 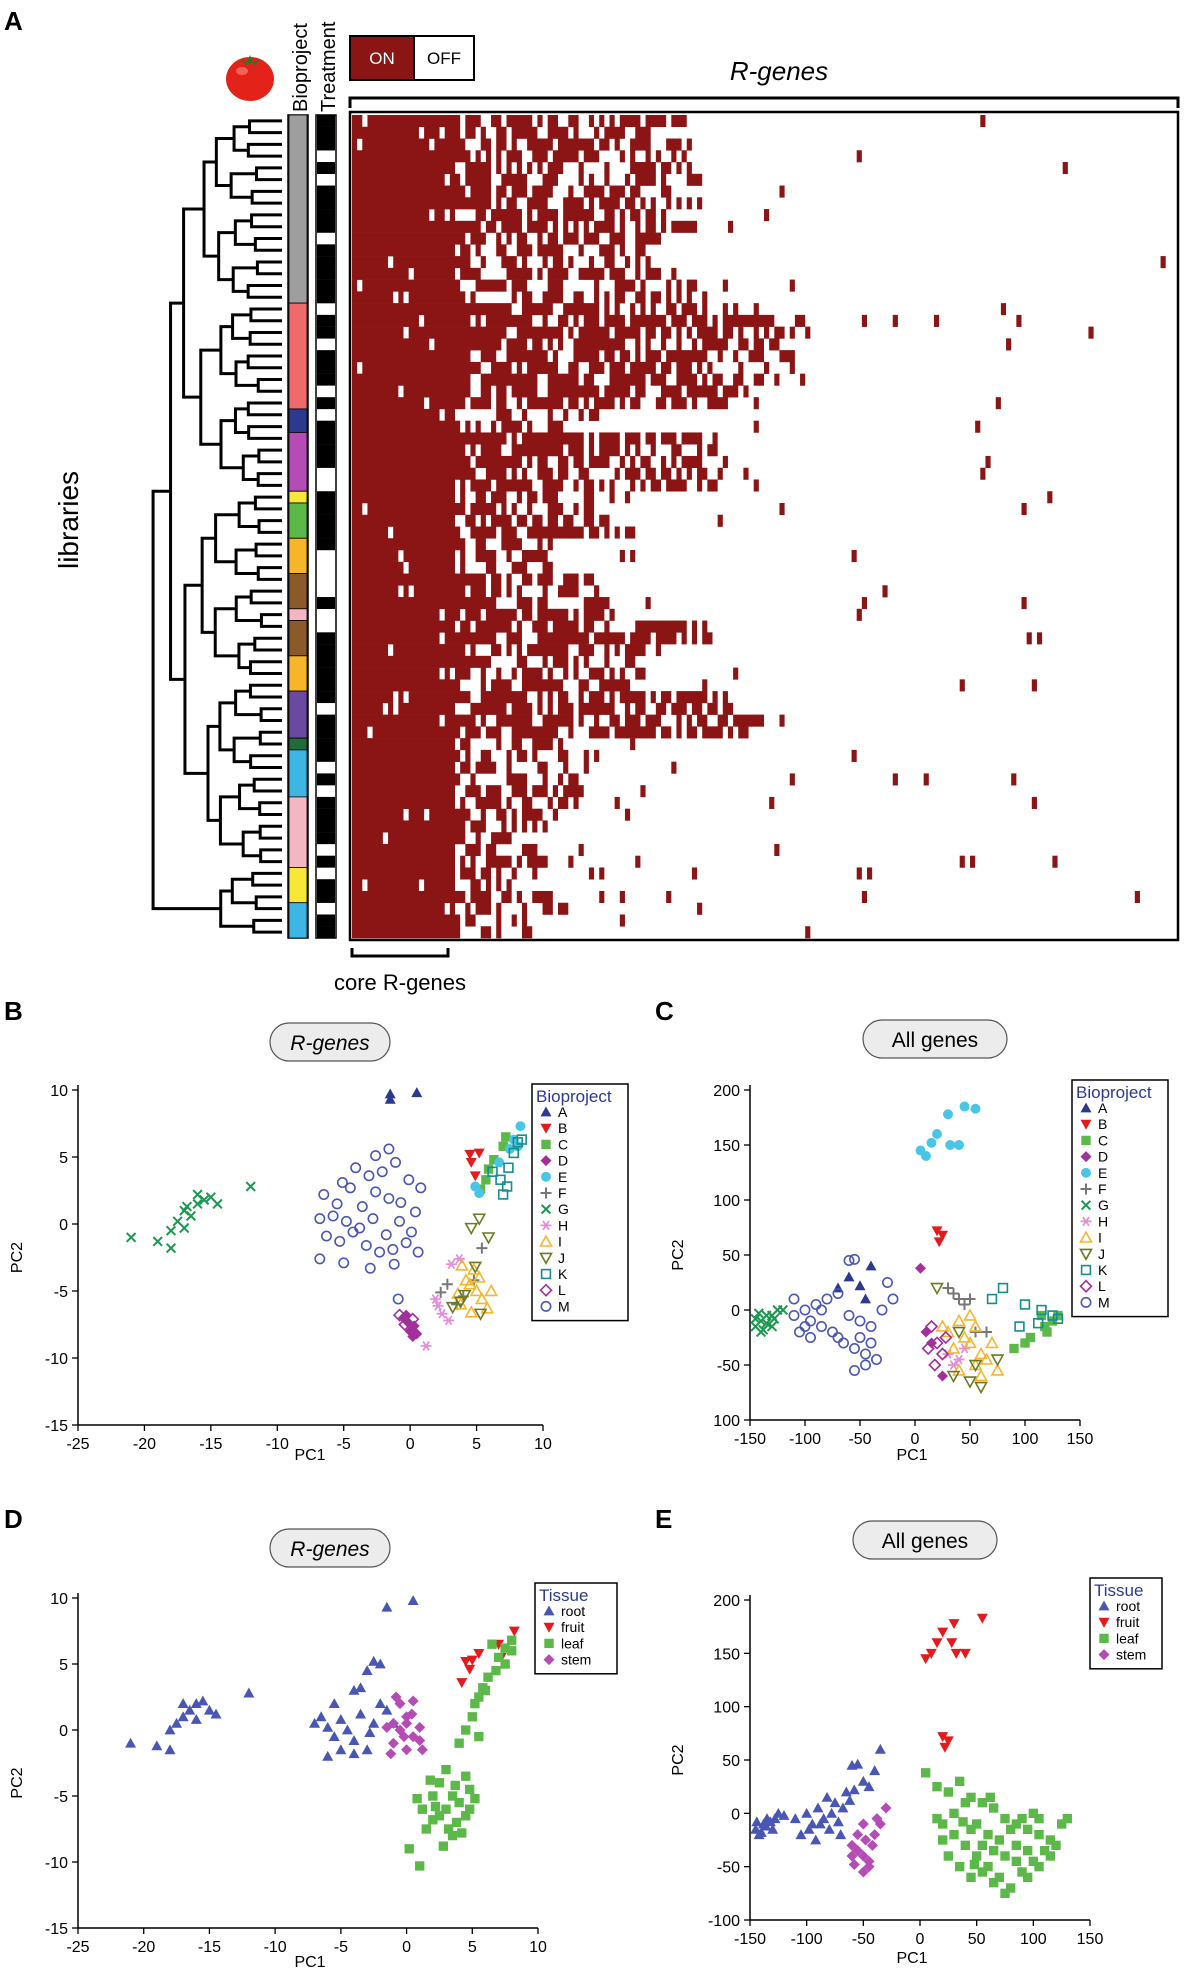 What do you see at coordinates (563, 1209) in the screenshot?
I see `legend-label: G` at bounding box center [563, 1209].